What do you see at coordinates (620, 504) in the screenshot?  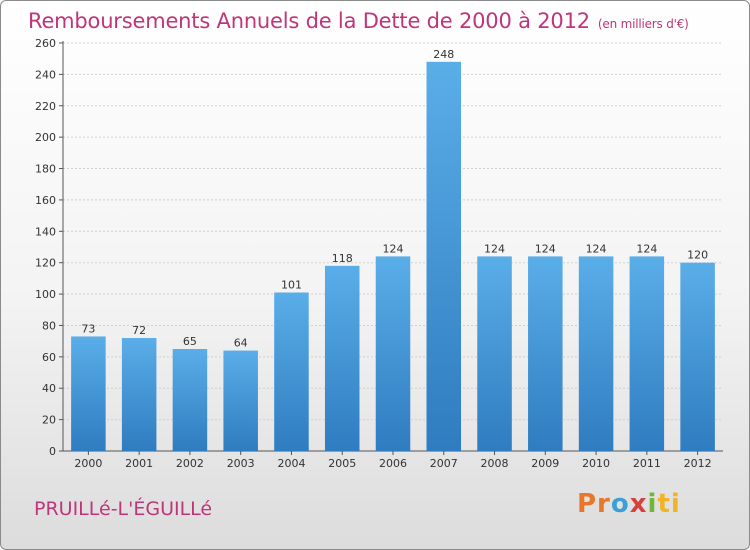 I see `logo-part: o` at bounding box center [620, 504].